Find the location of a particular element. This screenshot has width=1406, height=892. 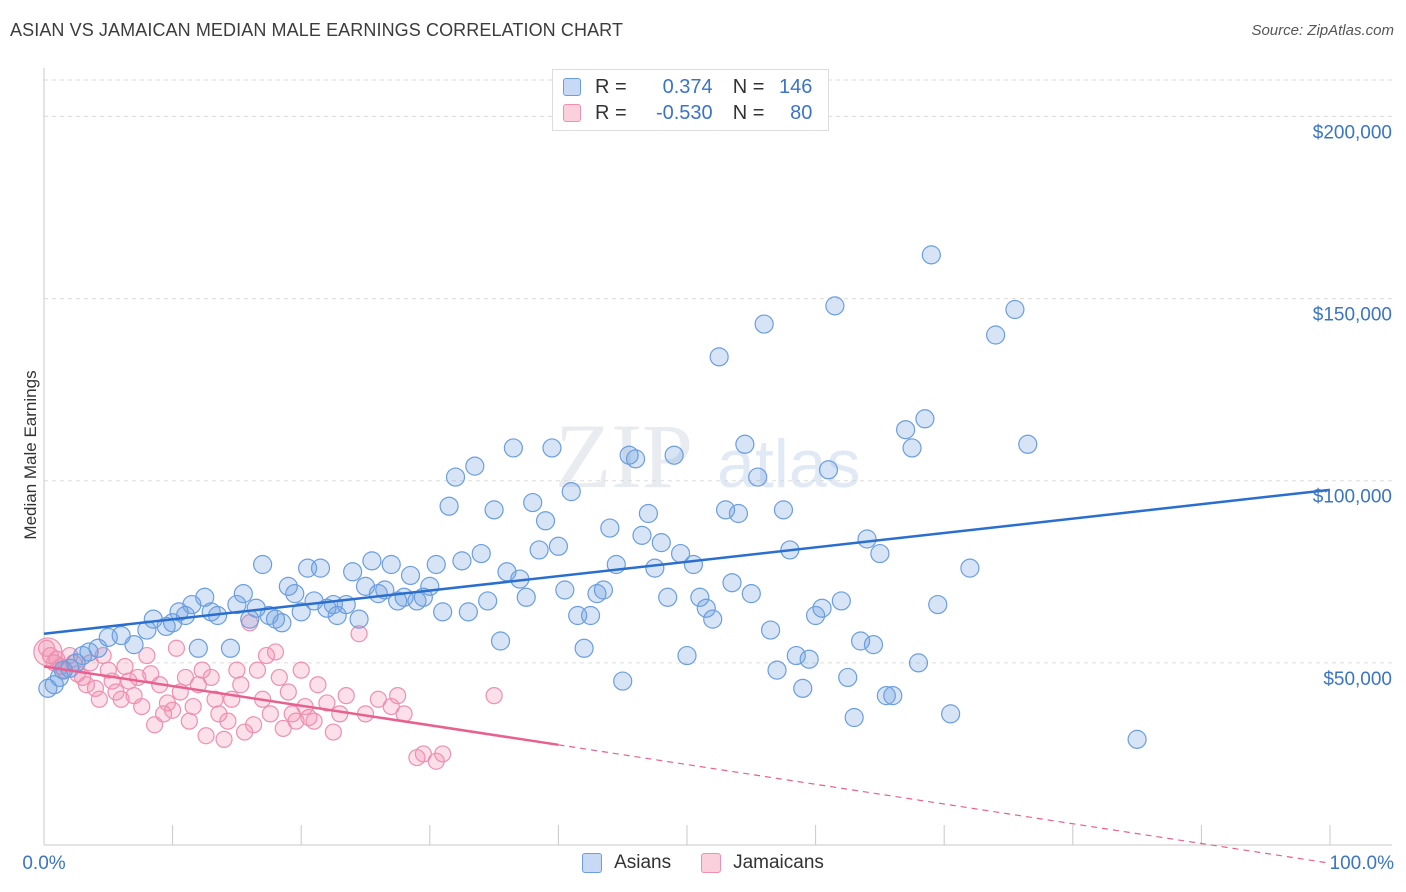

x-tick-label-min: 0.0% is located at coordinates (43, 863).